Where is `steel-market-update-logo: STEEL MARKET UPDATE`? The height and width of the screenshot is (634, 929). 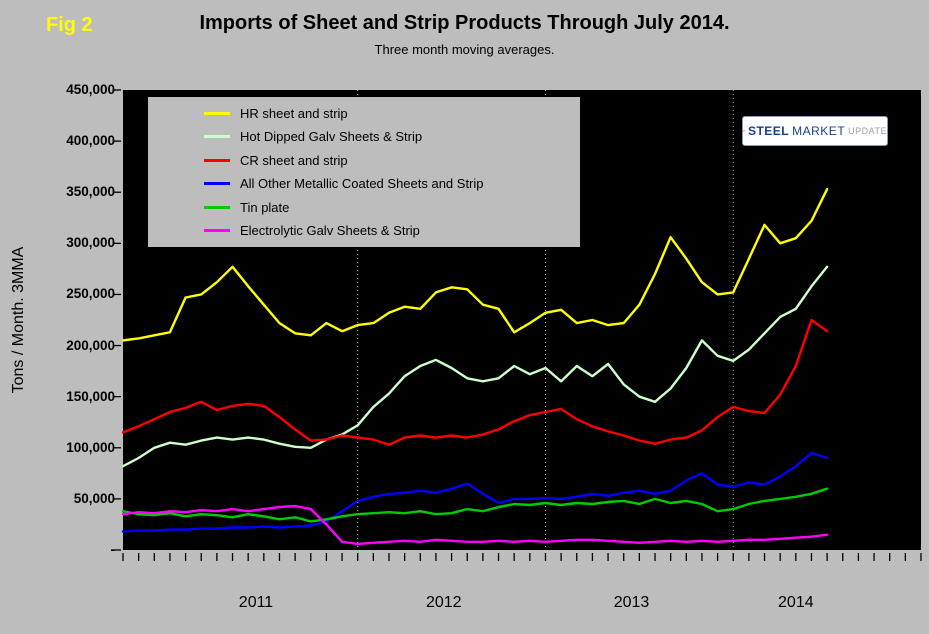 steel-market-update-logo: STEEL MARKET UPDATE is located at coordinates (815, 131).